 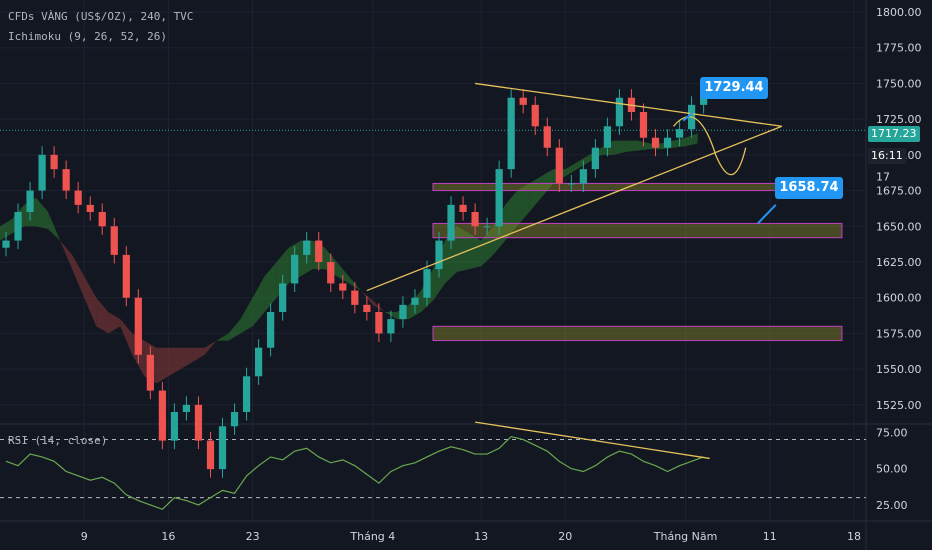 What do you see at coordinates (899, 12) in the screenshot?
I see `price-tick-0: 1800.00` at bounding box center [899, 12].